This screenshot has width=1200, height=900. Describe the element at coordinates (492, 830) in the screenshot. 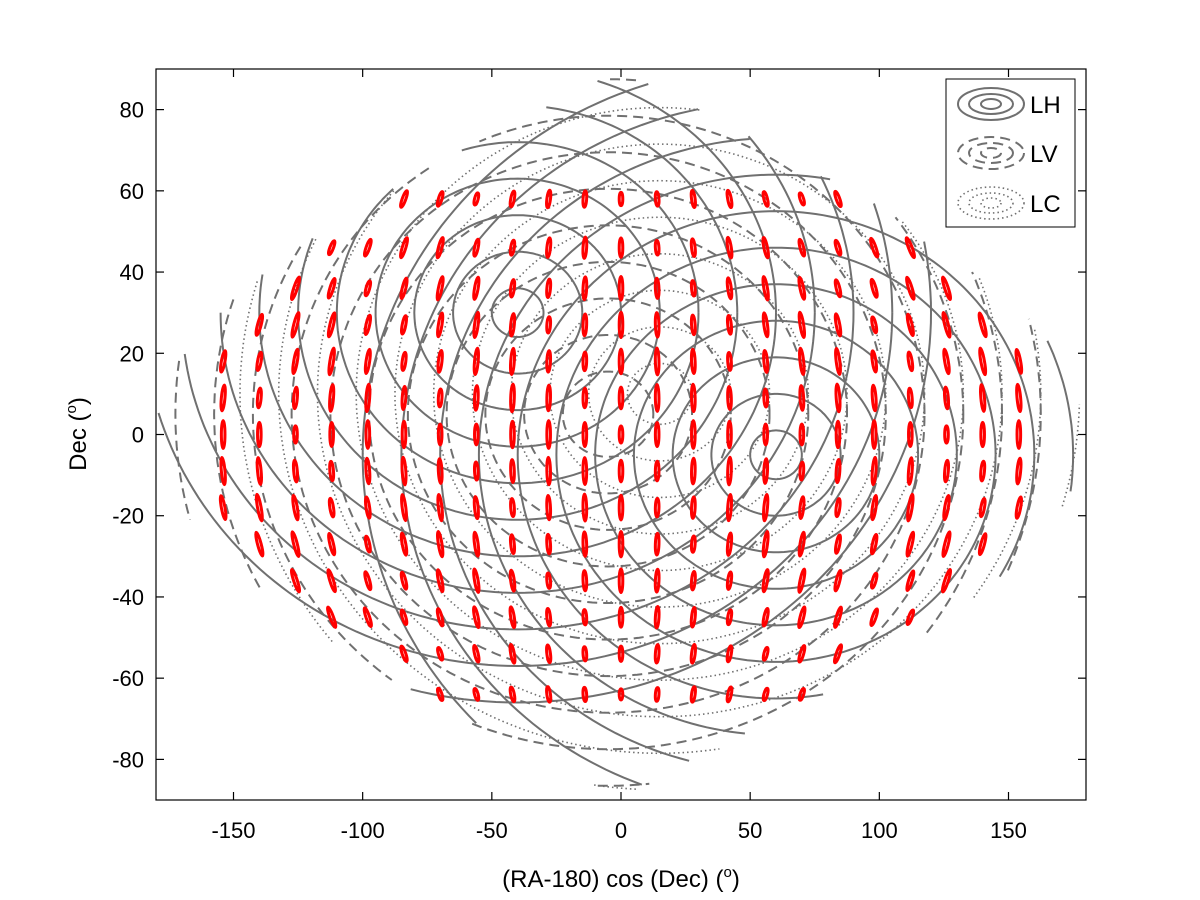

I see `x-tick-label: -50` at that location.